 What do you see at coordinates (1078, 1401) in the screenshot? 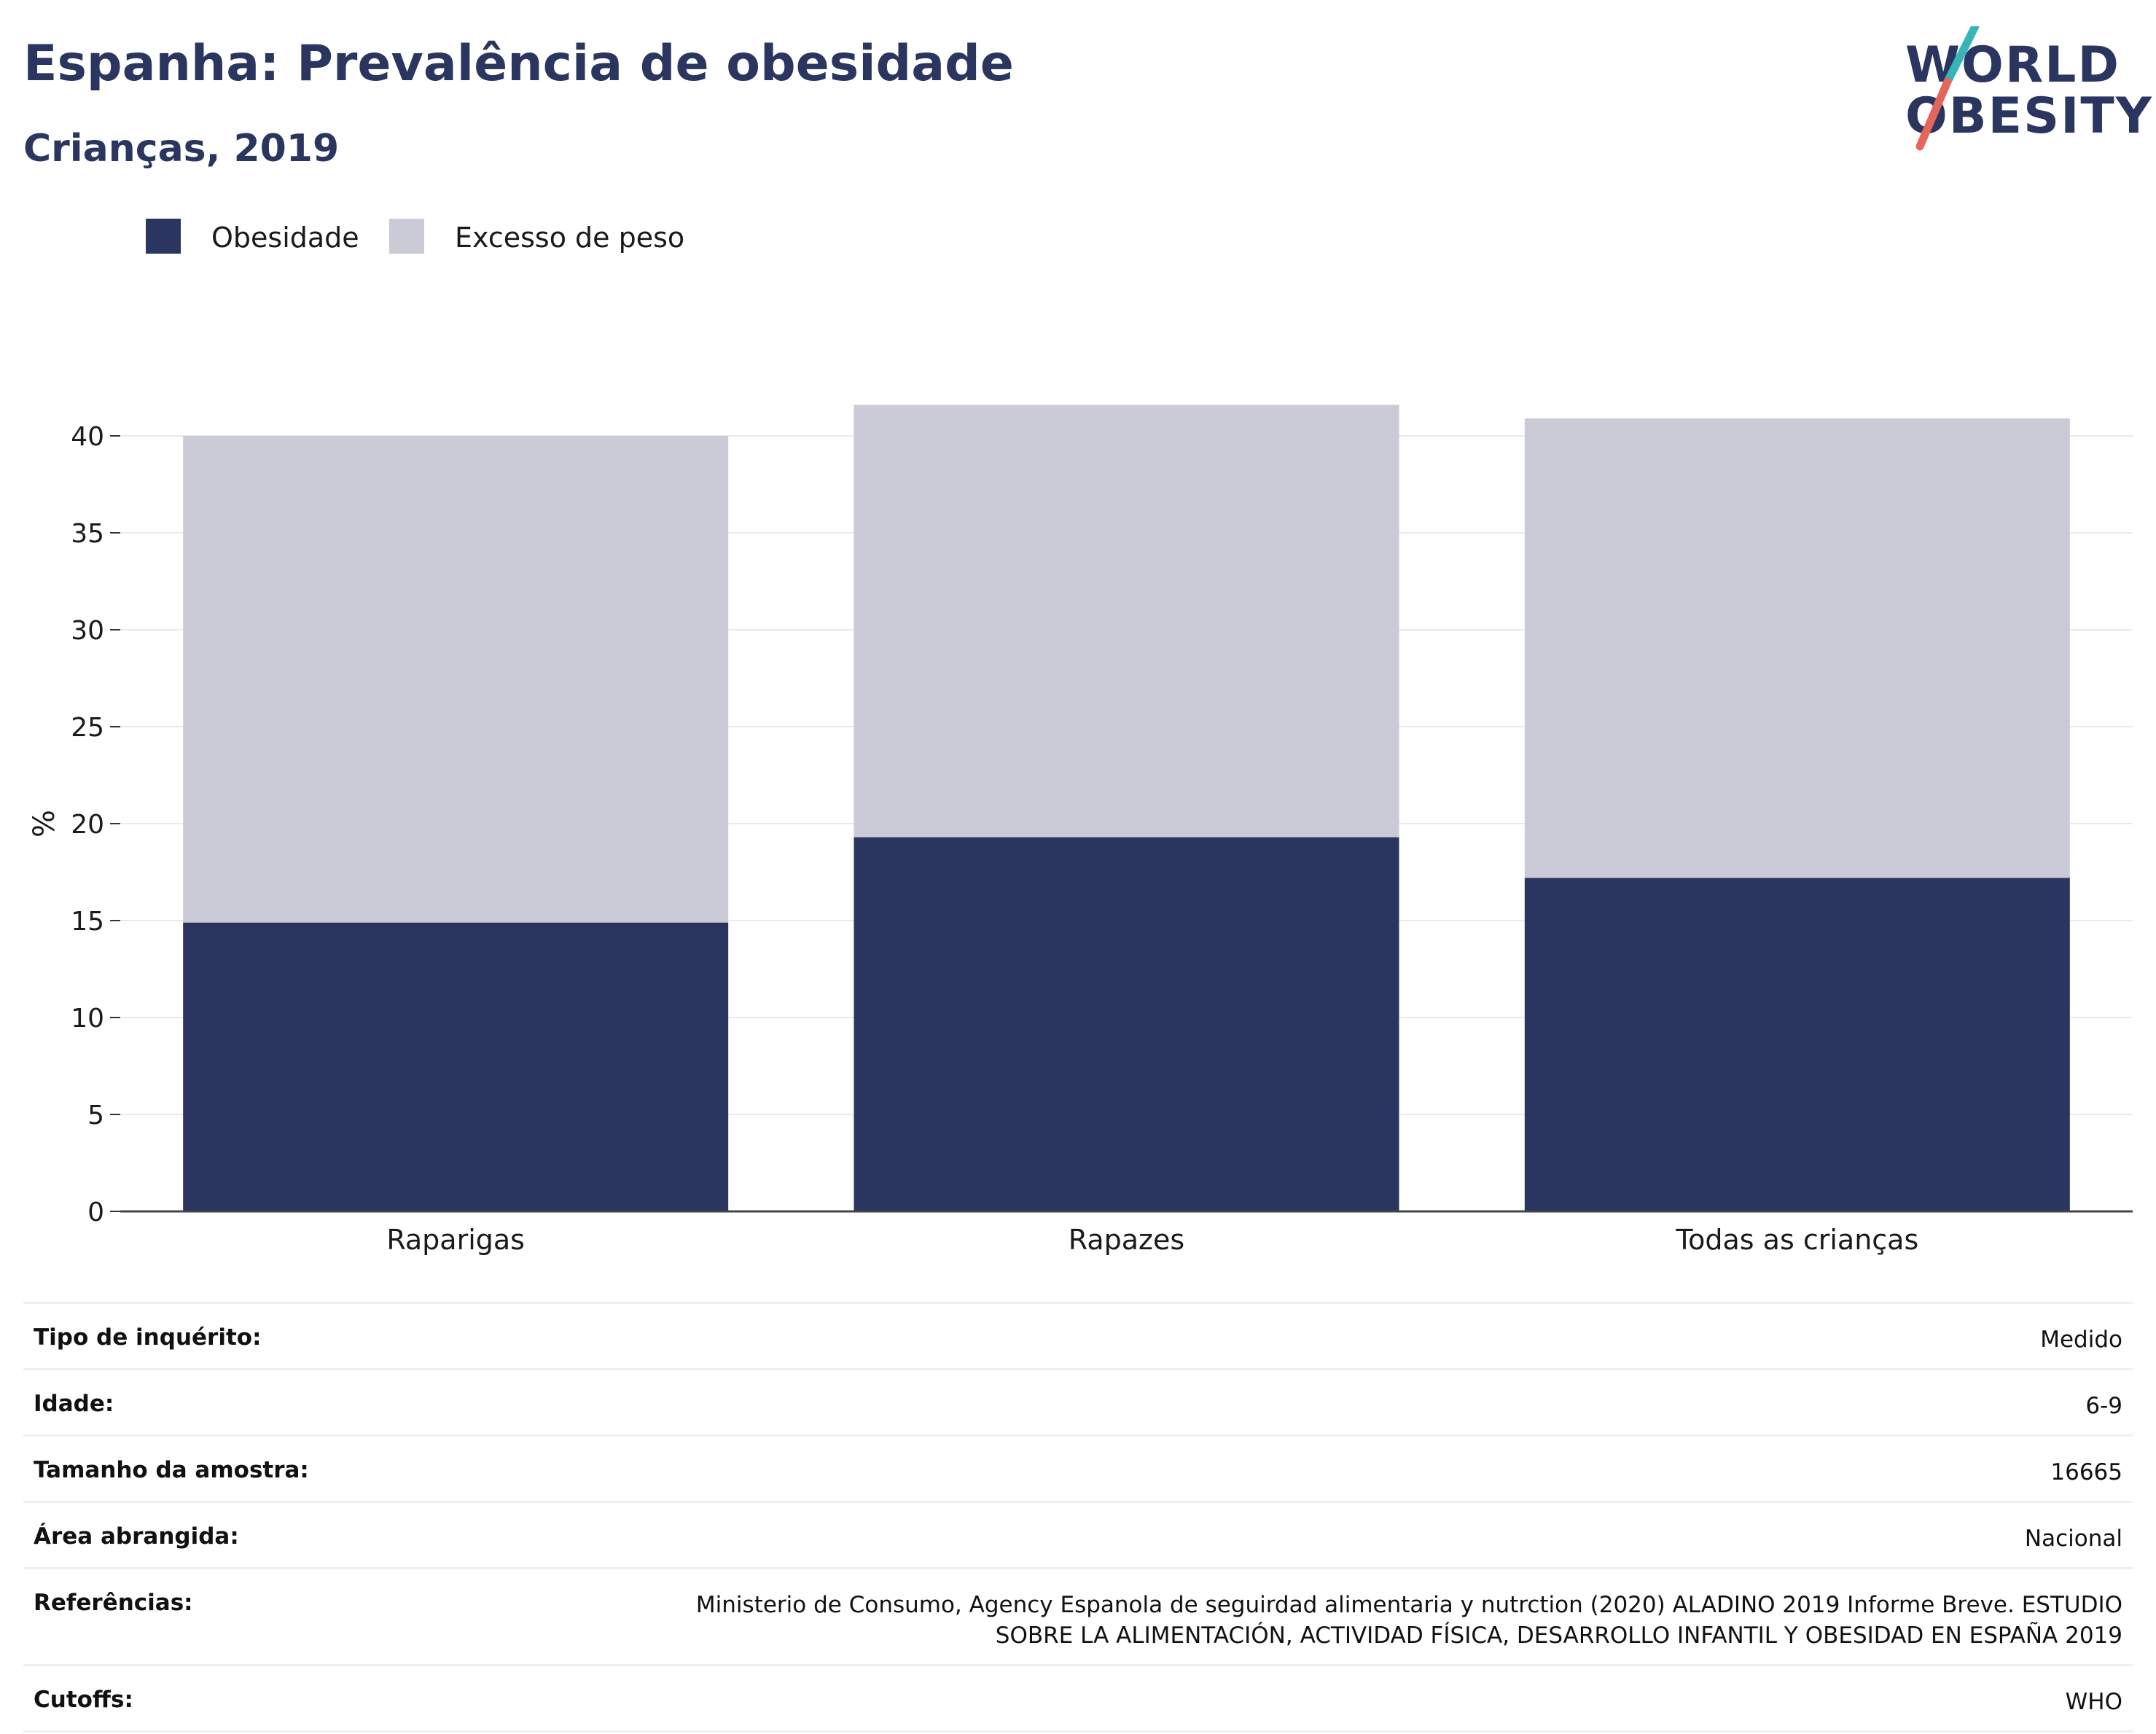
I see `info-row-age: Idade: 6-9` at bounding box center [1078, 1401].